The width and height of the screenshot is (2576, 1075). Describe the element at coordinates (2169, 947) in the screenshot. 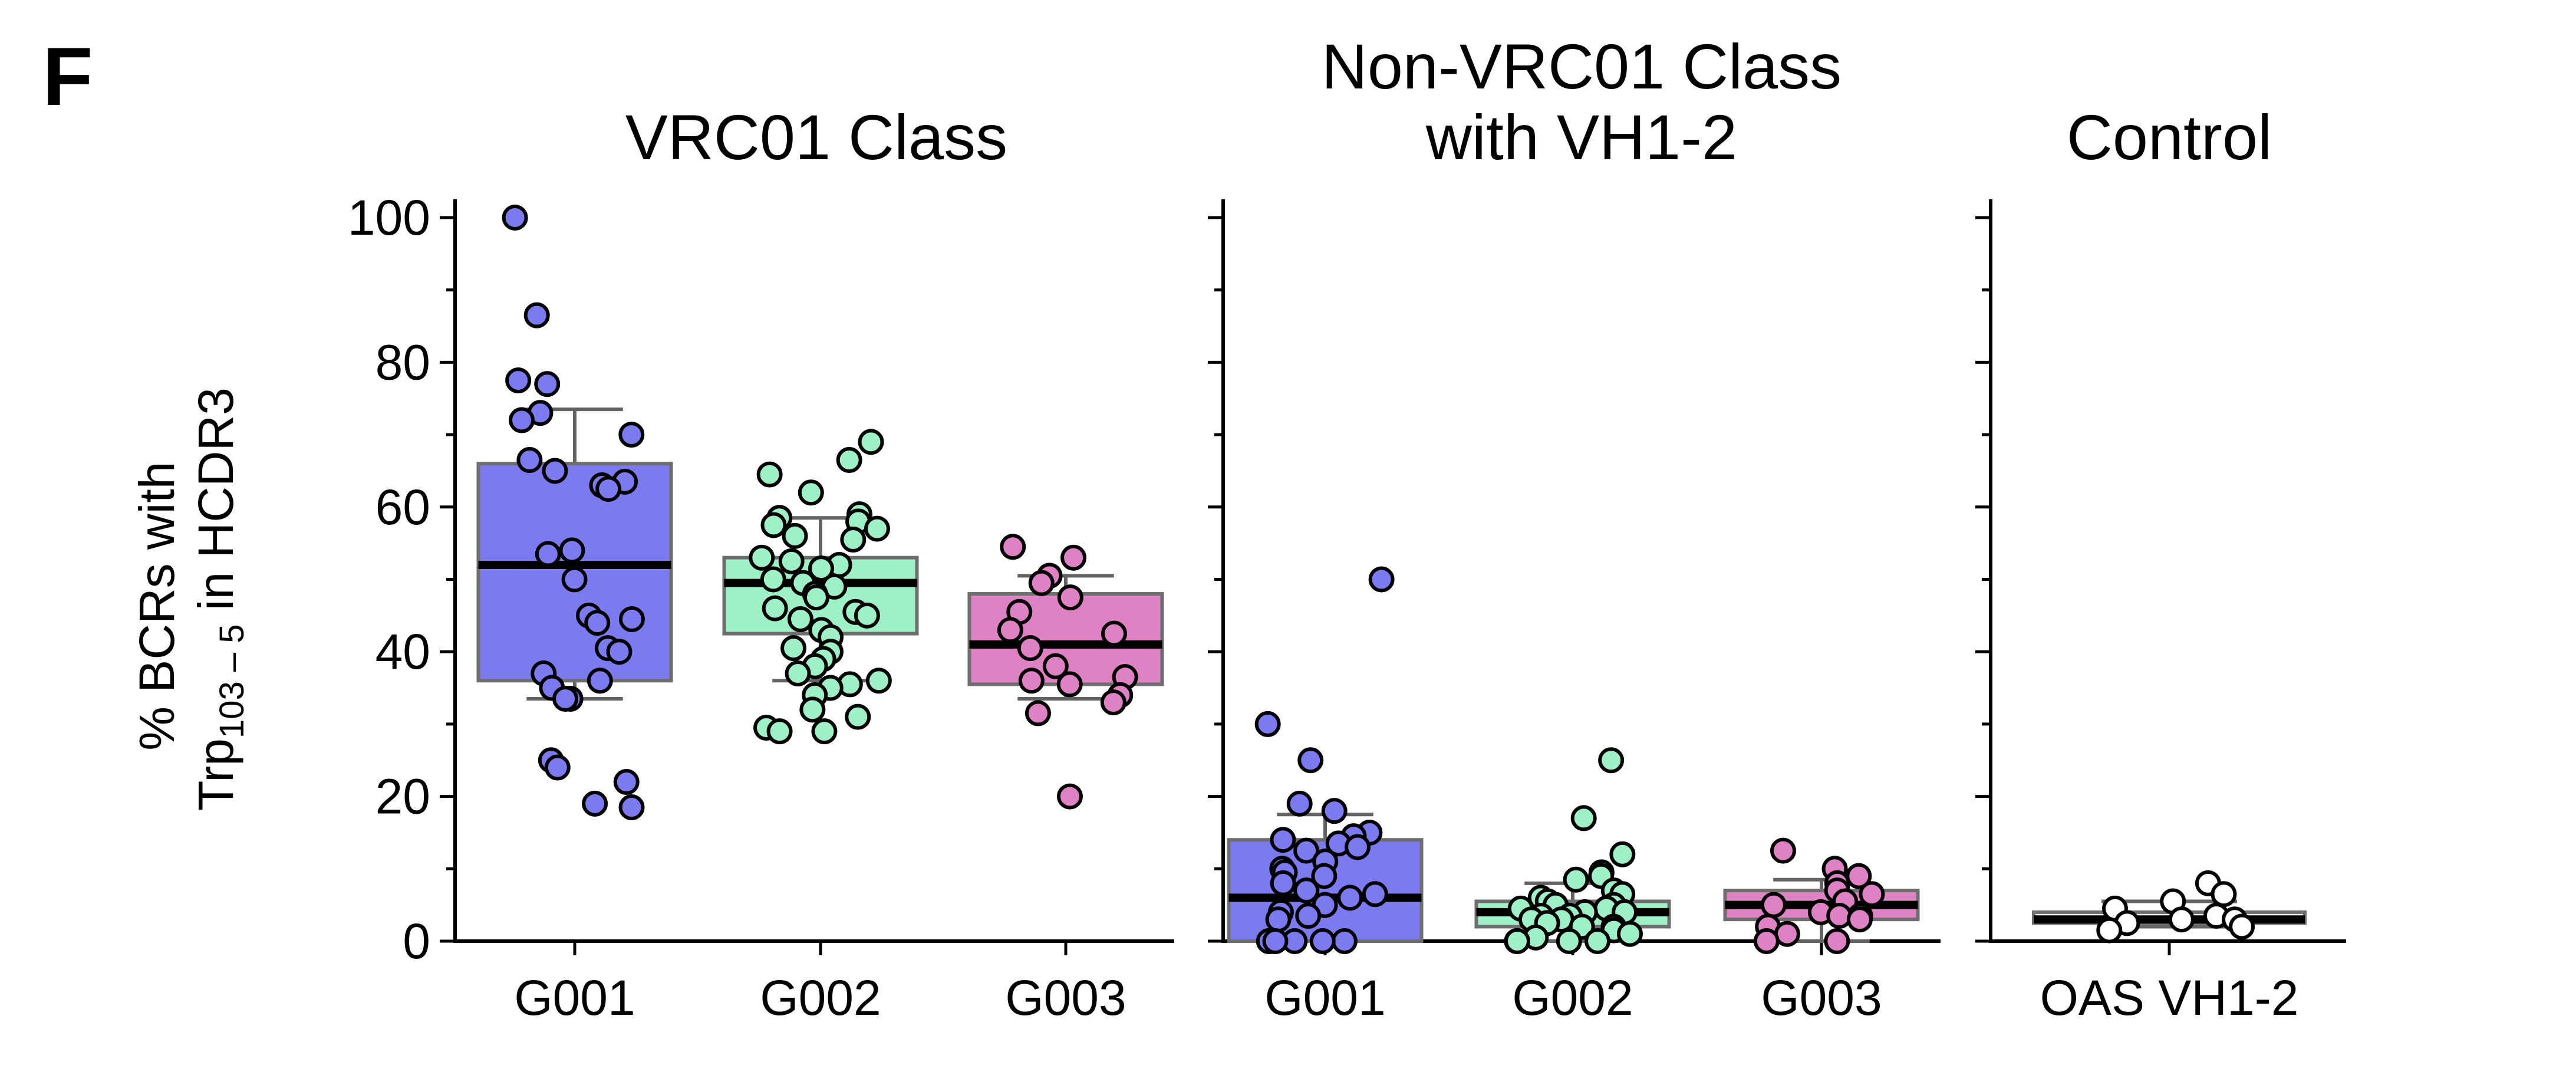

I see `box-oas-vh1-2: OAS VH1-2` at that location.